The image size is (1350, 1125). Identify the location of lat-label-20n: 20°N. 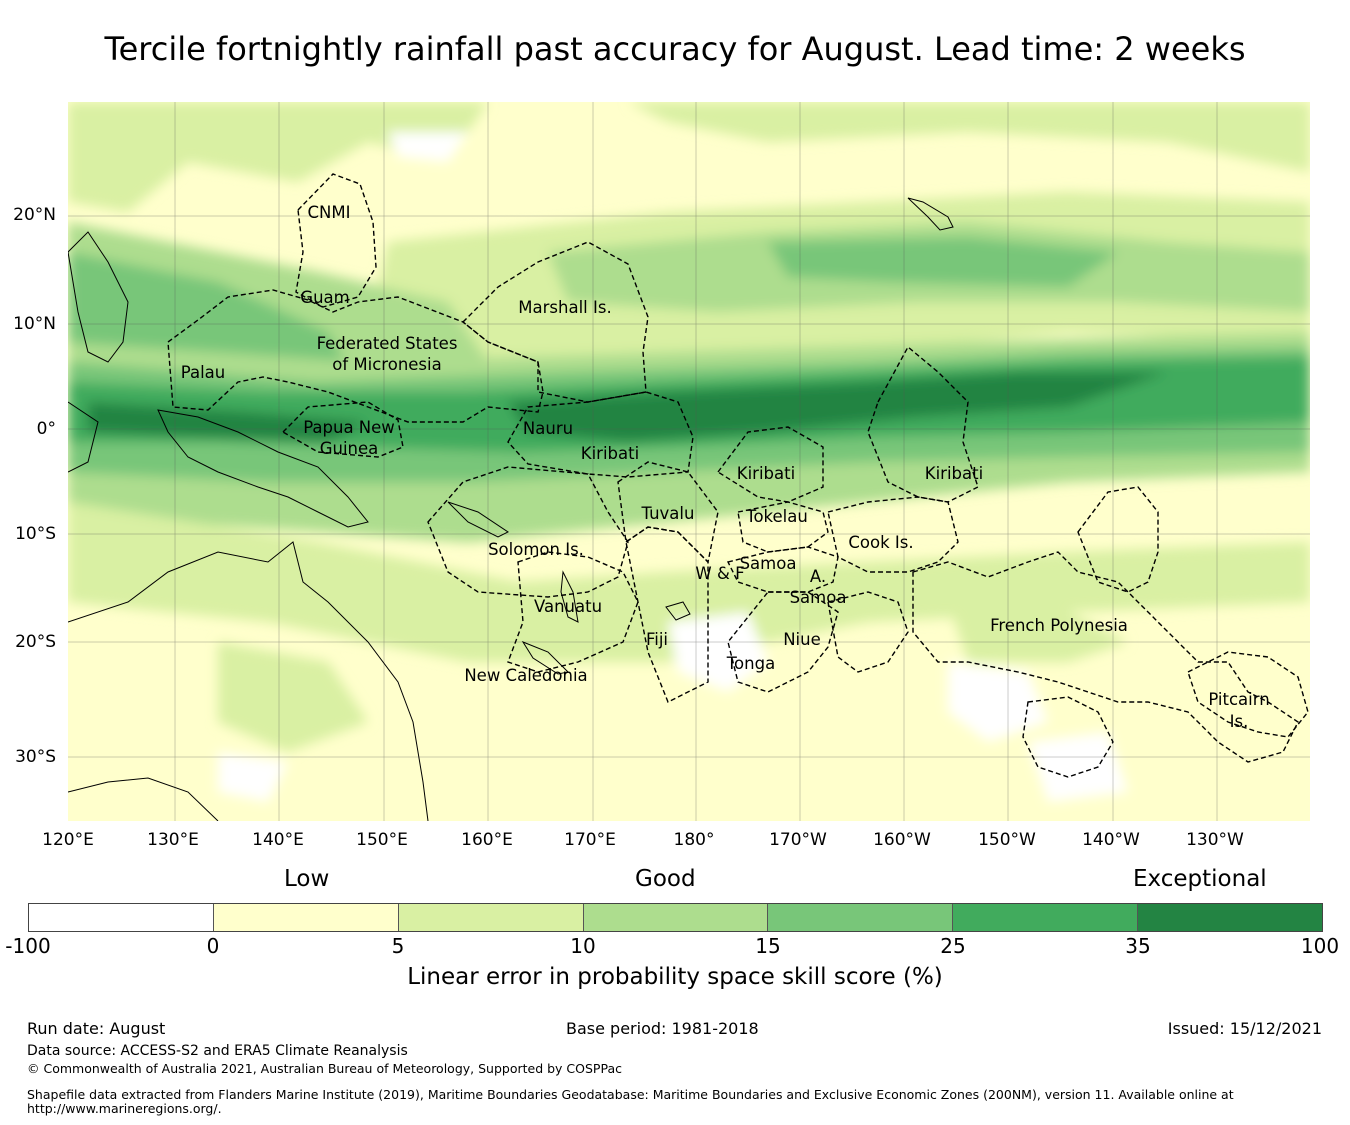
(34, 215).